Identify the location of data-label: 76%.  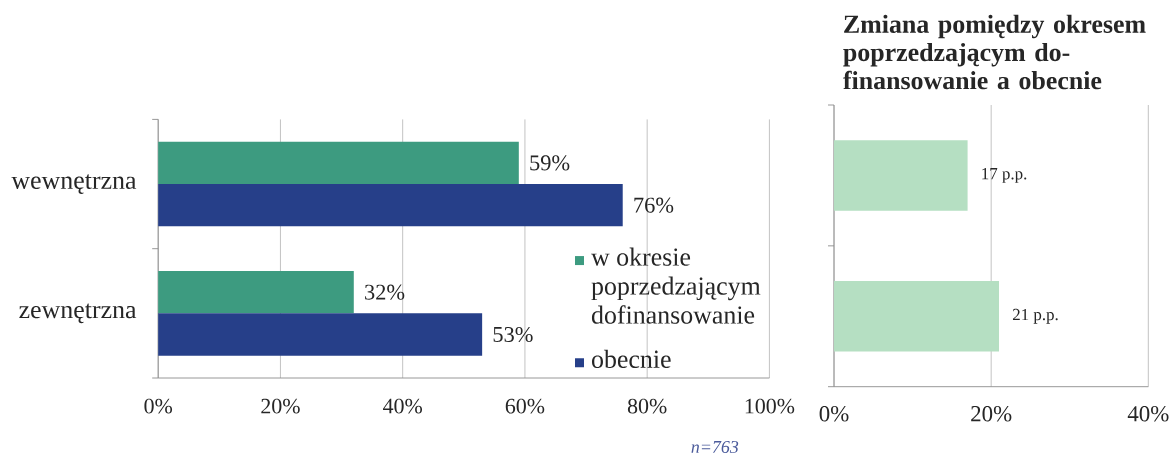
(654, 205).